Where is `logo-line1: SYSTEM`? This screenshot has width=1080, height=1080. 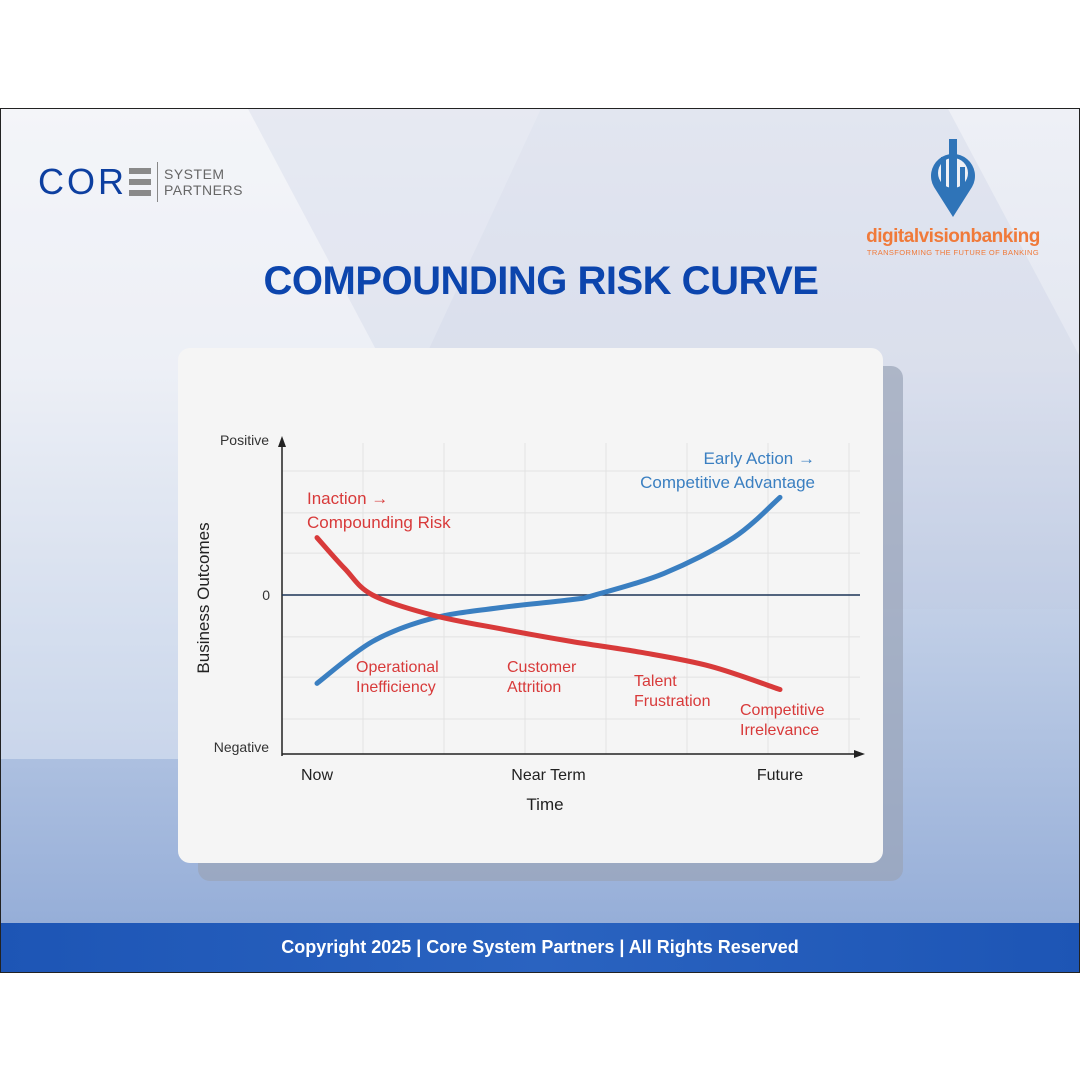 logo-line1: SYSTEM is located at coordinates (194, 174).